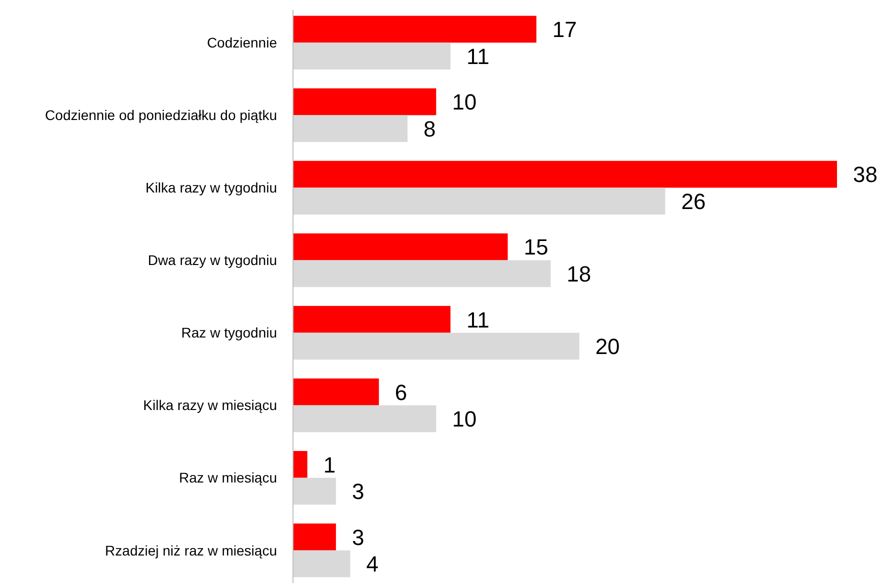  What do you see at coordinates (242, 42) in the screenshot?
I see `y-tick-label: Codziennie` at bounding box center [242, 42].